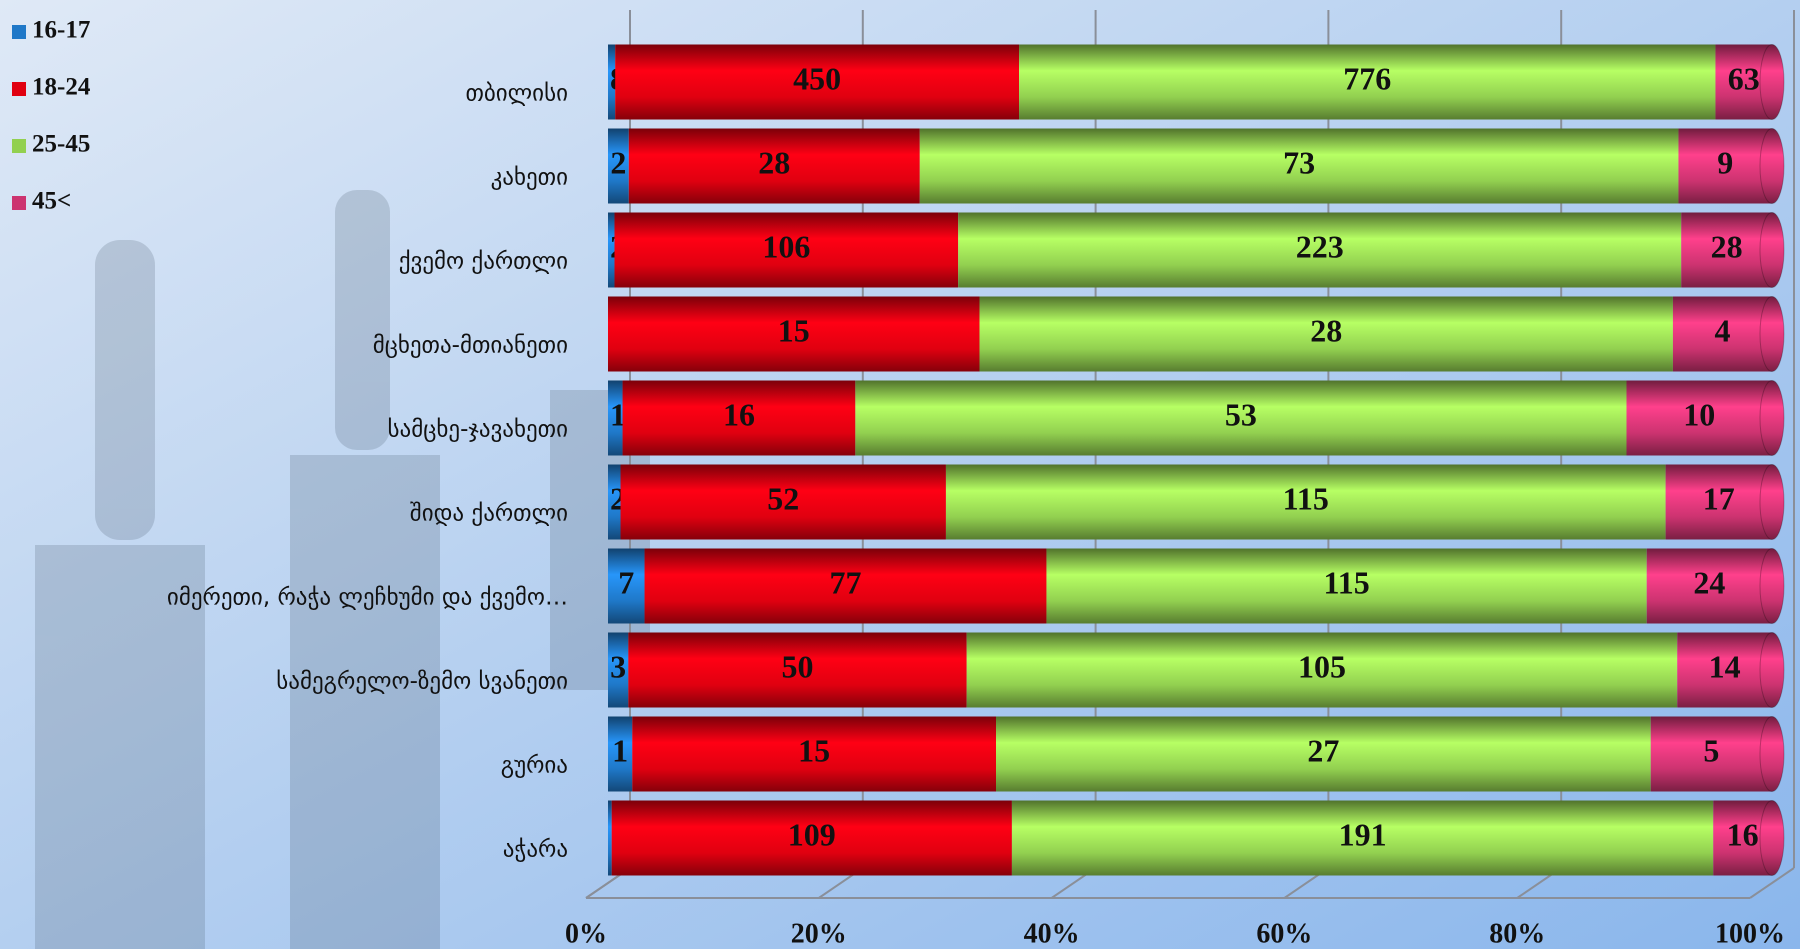  I want to click on data-label: 450, so click(817, 78).